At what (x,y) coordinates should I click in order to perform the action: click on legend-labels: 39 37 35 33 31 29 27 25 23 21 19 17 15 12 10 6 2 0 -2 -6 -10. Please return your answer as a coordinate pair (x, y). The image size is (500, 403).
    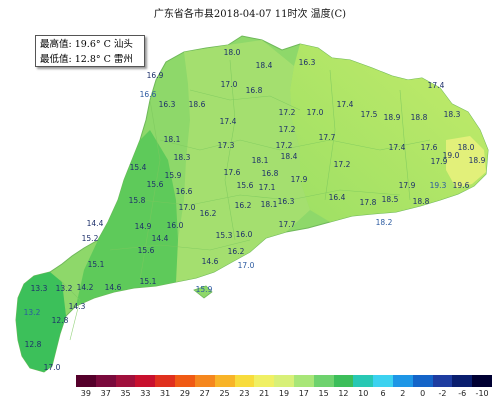
    Looking at the image, I should click on (284, 395).